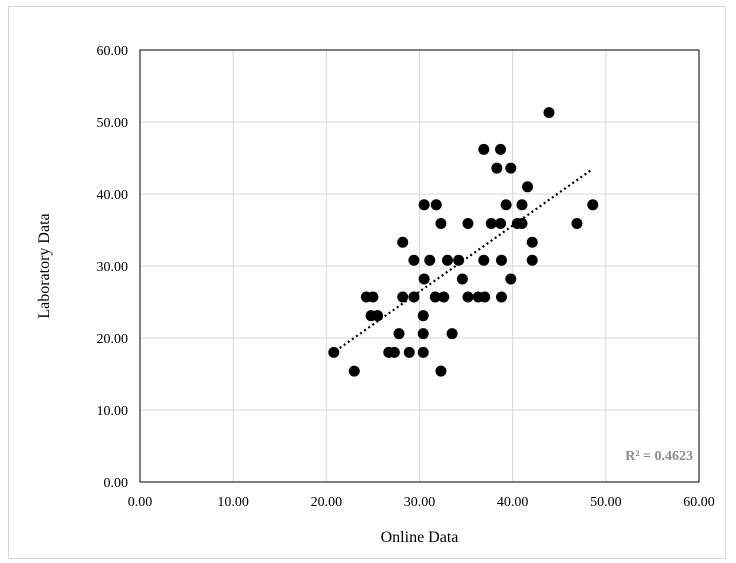  I want to click on y-axis-label: Laboratory Data, so click(44, 265).